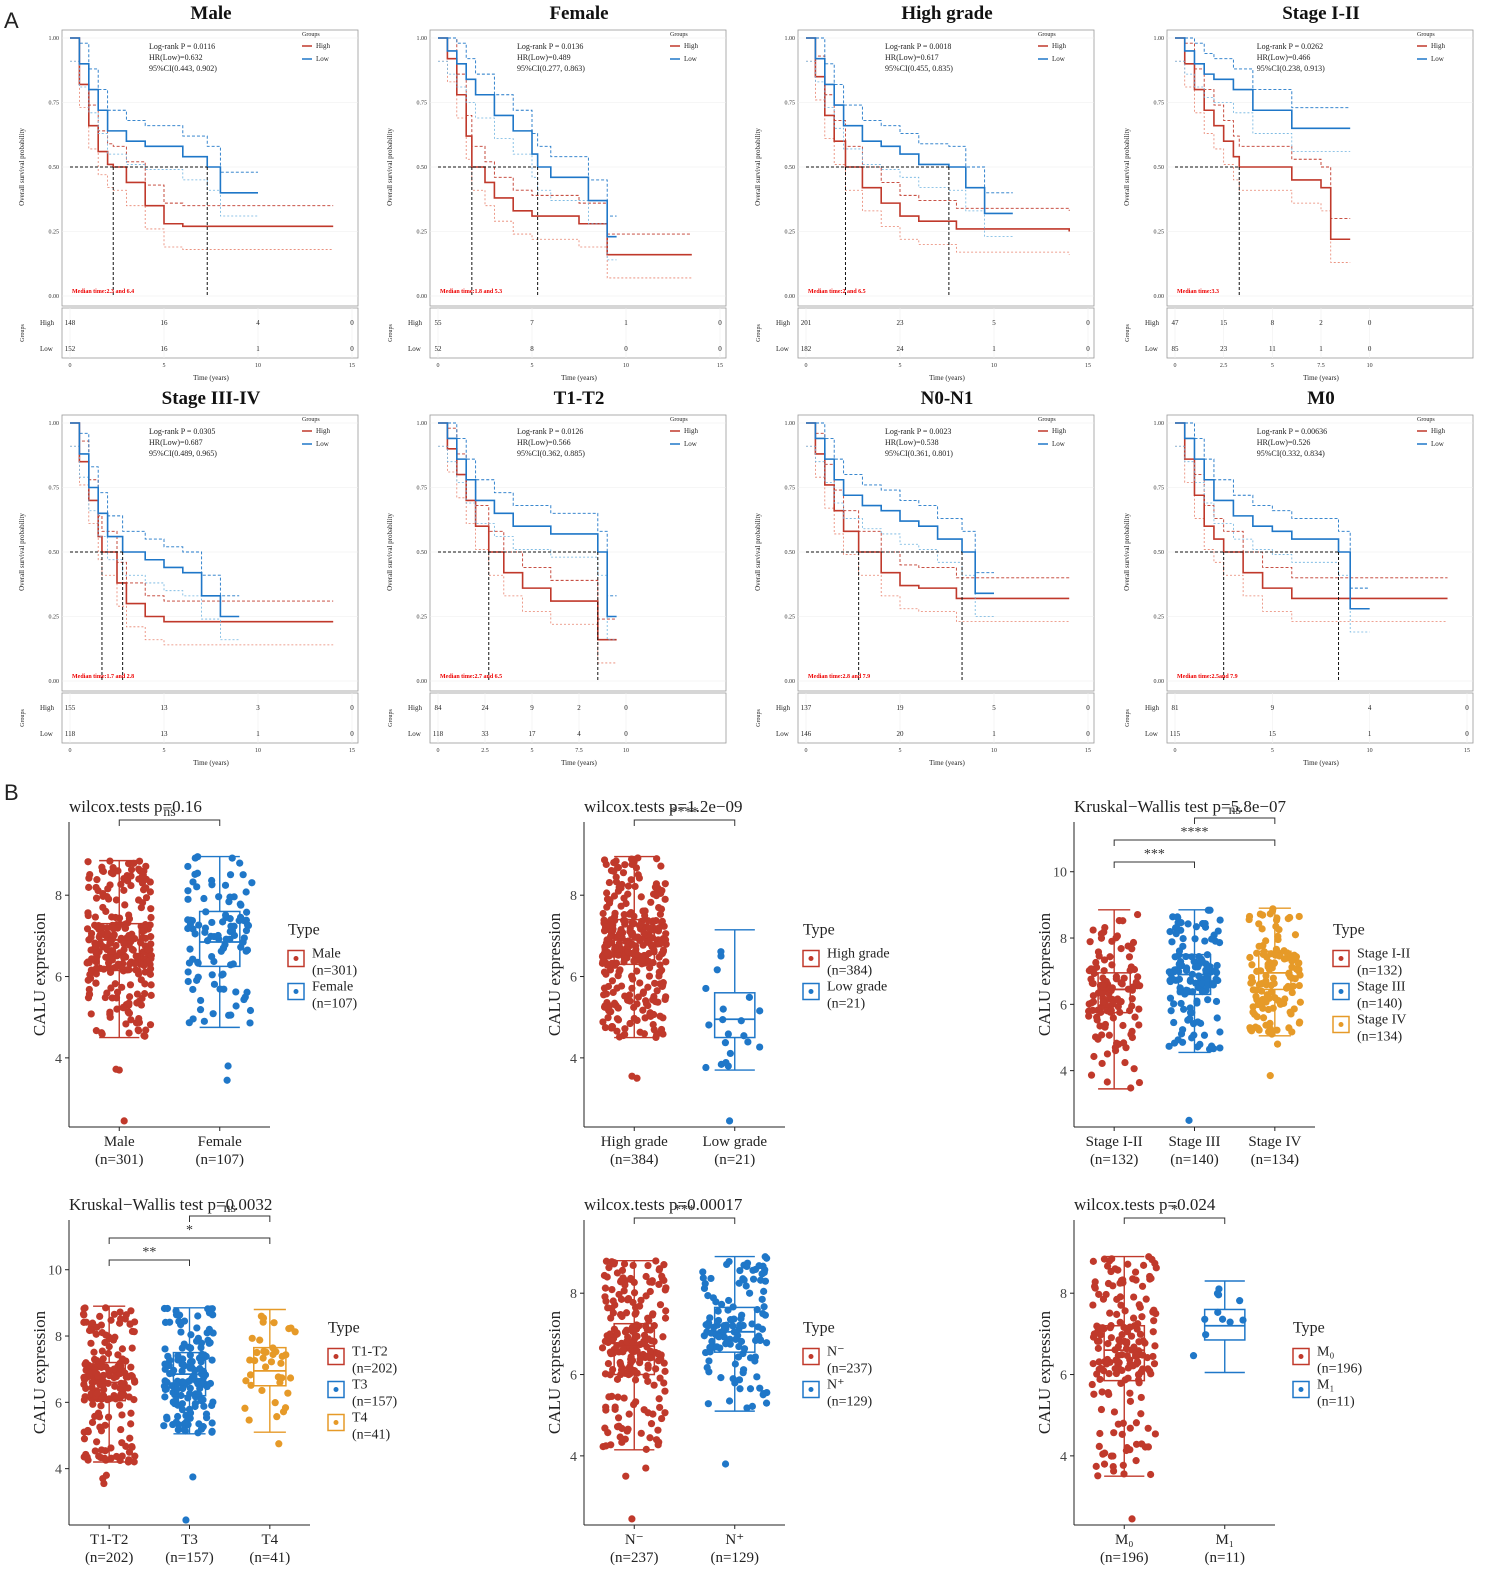 The image size is (1498, 1587). I want to click on box-ytick: 10, so click(55, 1271).